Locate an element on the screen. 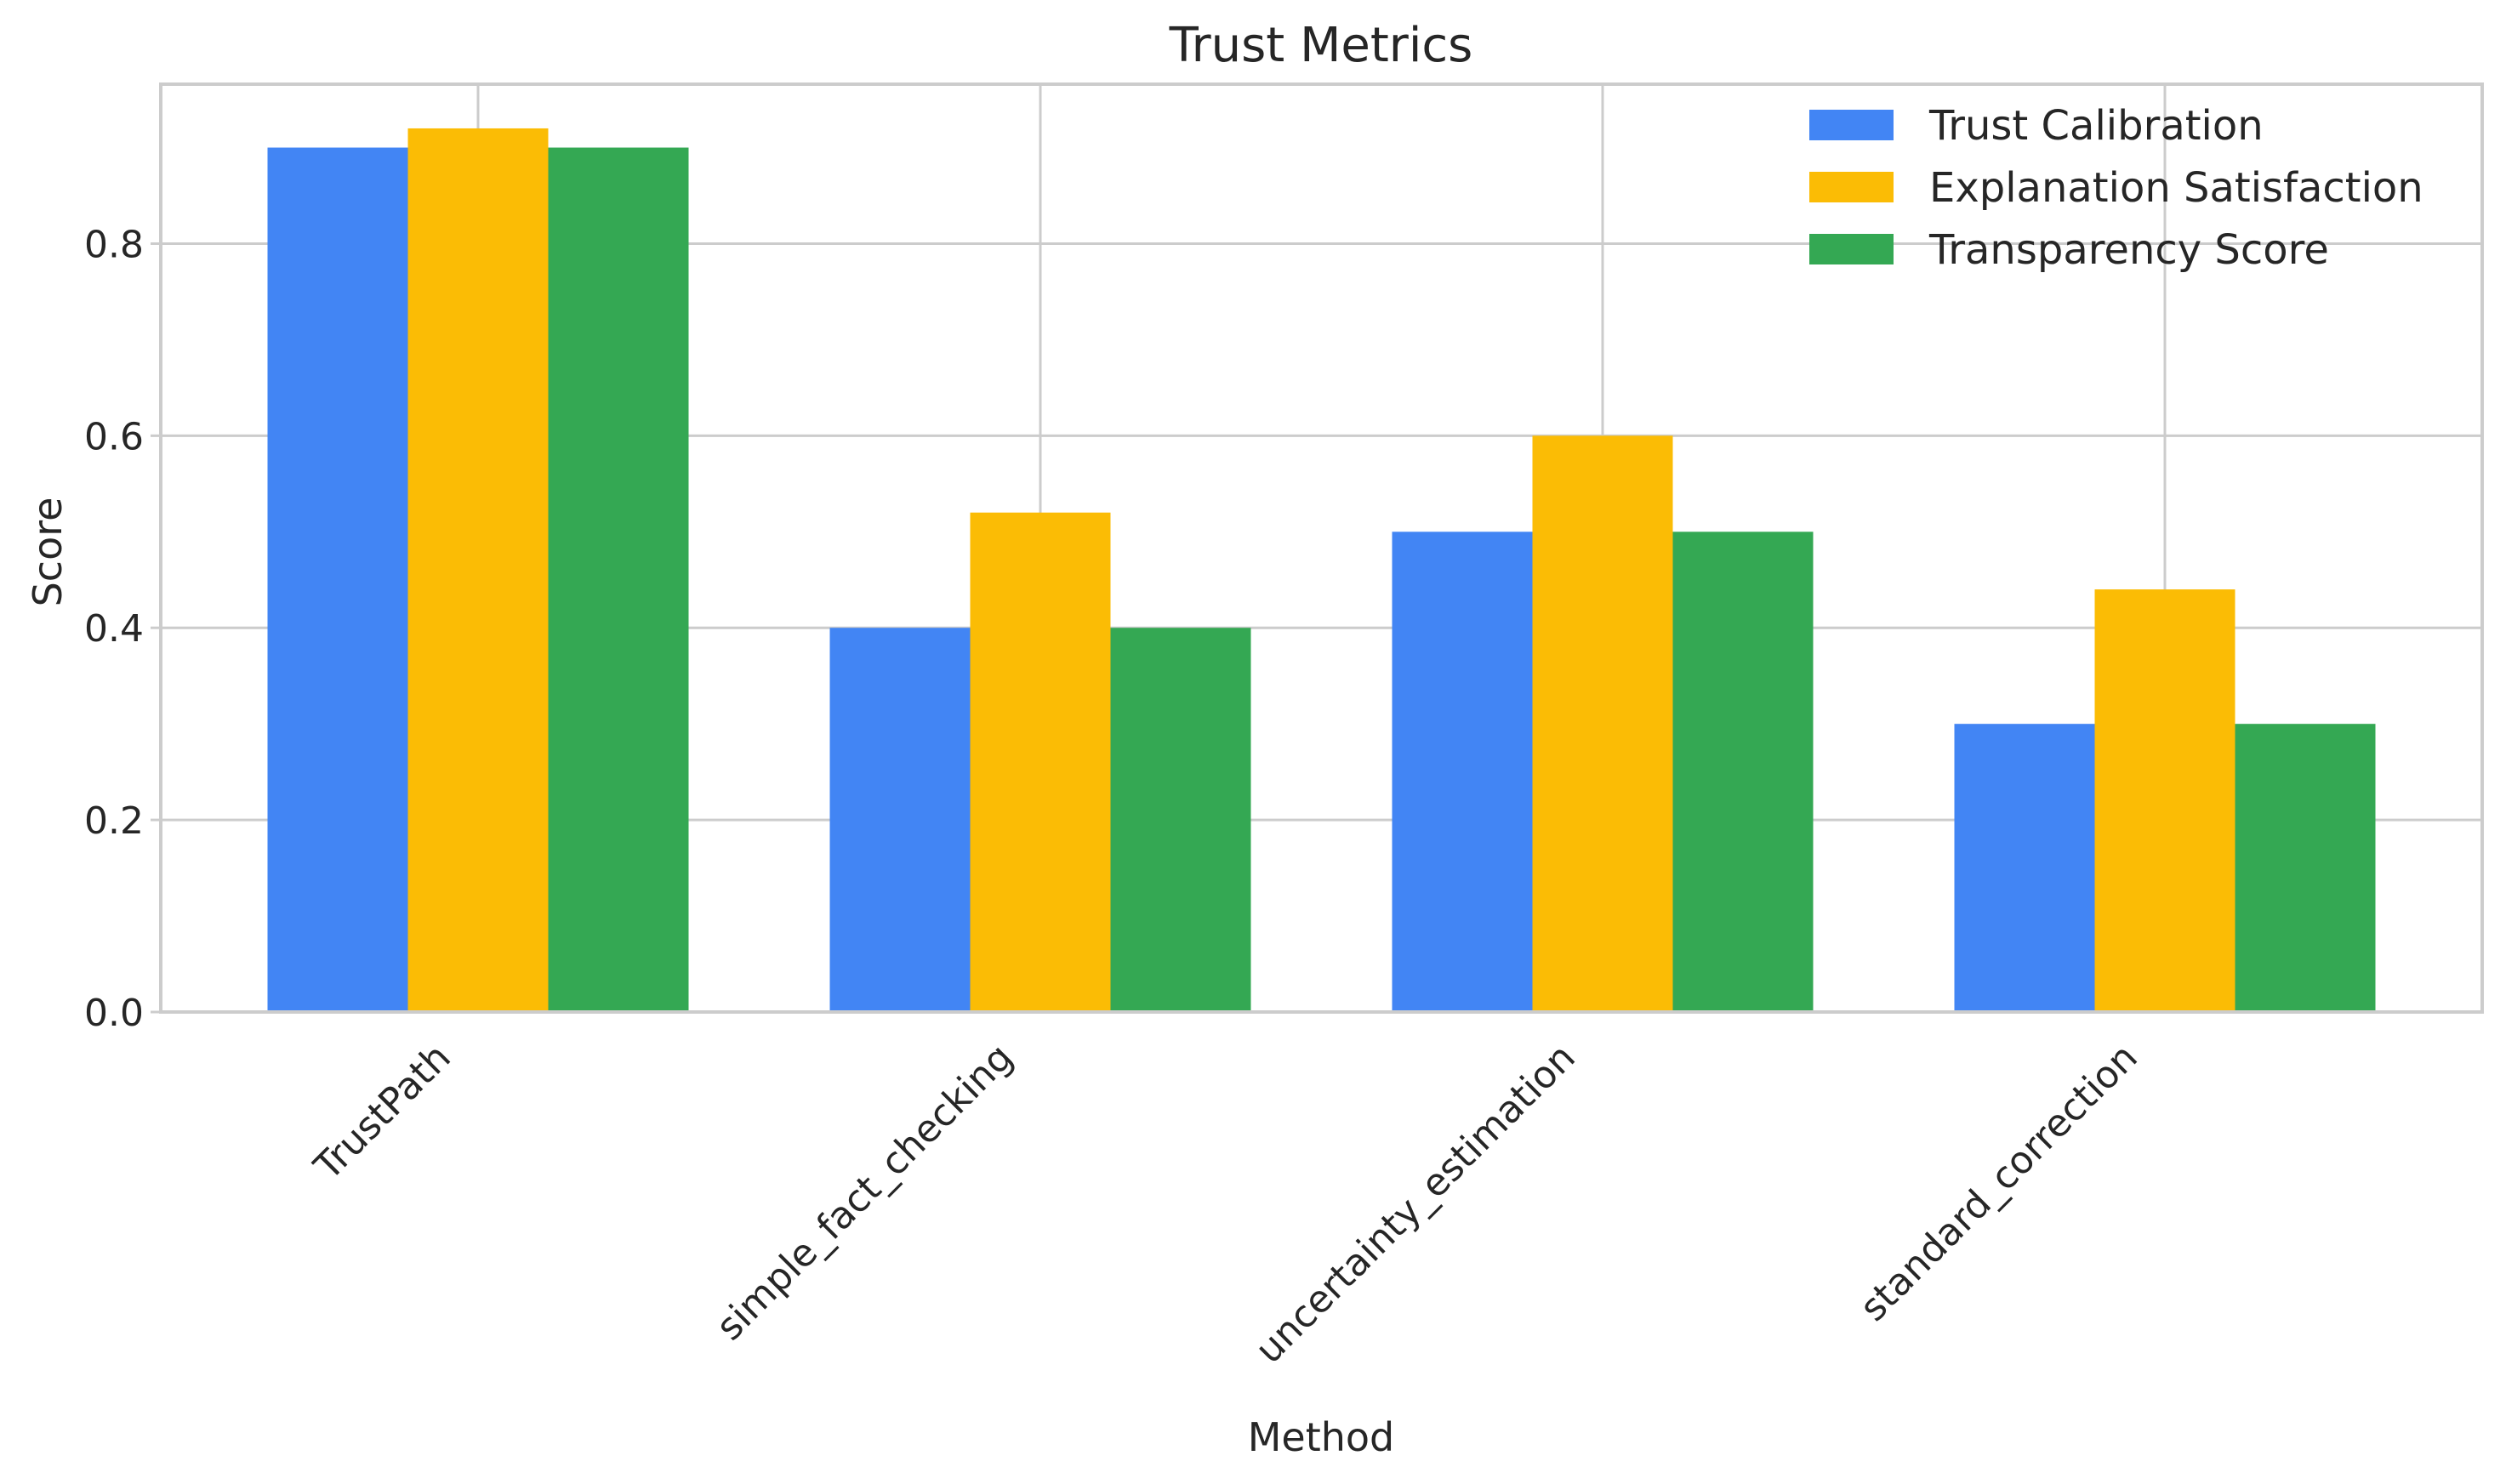 This screenshot has width=2506, height=1484. bar-explanation-satisfaction-trustpath is located at coordinates (478, 570).